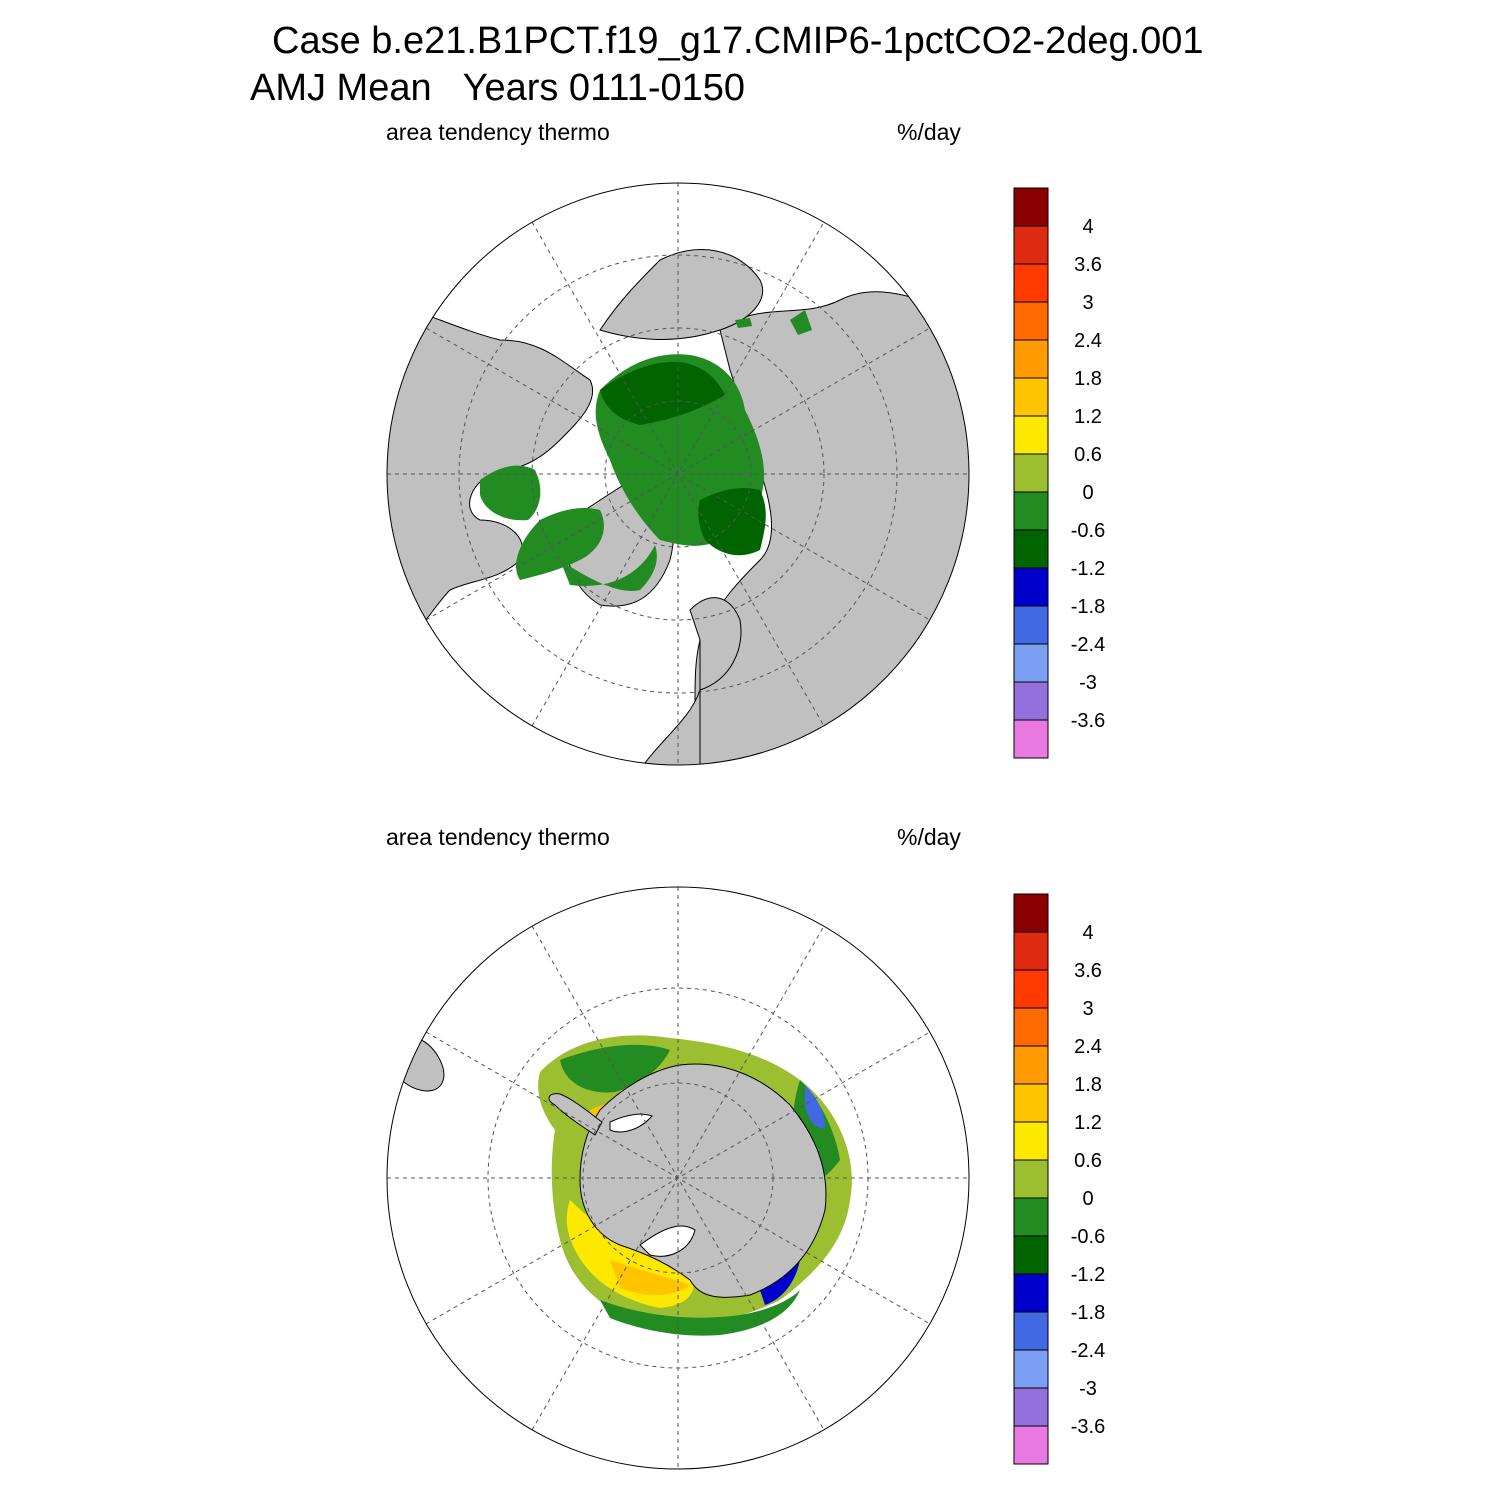 The image size is (1500, 1500). Describe the element at coordinates (1088, 569) in the screenshot. I see `north-colorbar-tick-label: -1.2` at that location.